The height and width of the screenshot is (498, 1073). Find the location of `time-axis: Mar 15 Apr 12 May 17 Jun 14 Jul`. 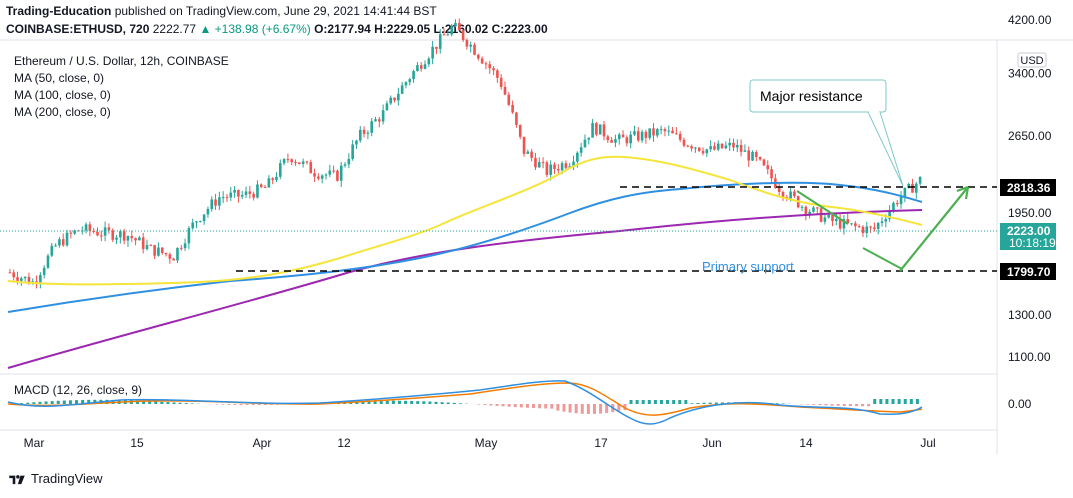

time-axis: Mar 15 Apr 12 May 17 Jun 14 Jul is located at coordinates (480, 443).